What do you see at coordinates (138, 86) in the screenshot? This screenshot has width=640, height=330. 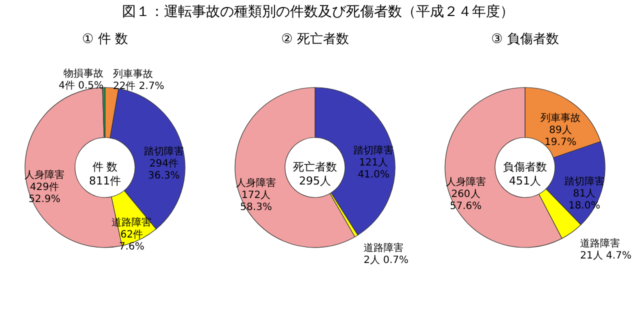 I see `data-label: 22件 2.7%` at bounding box center [138, 86].